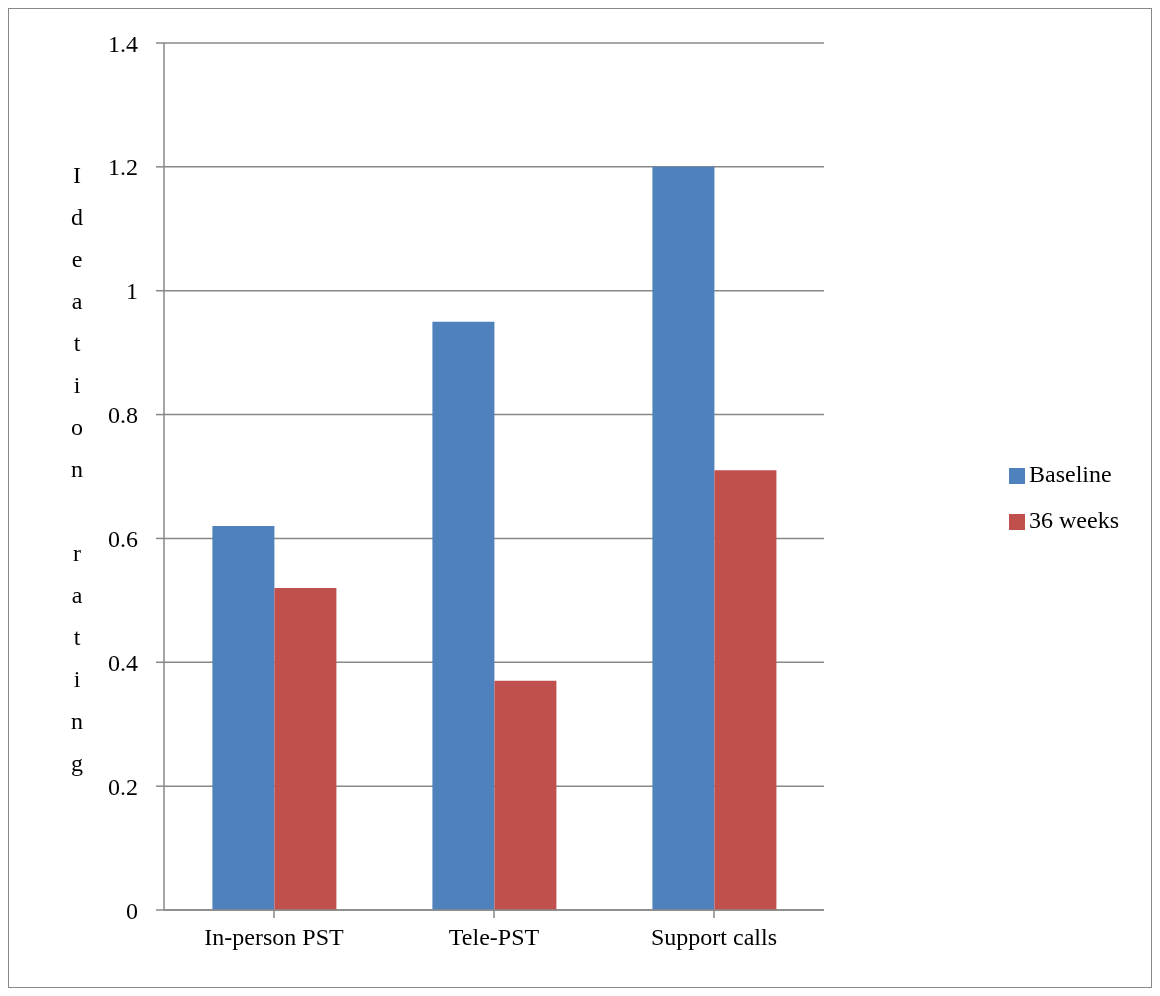 This screenshot has height=996, width=1160. Describe the element at coordinates (132, 291) in the screenshot. I see `y-tick-label: 1` at that location.